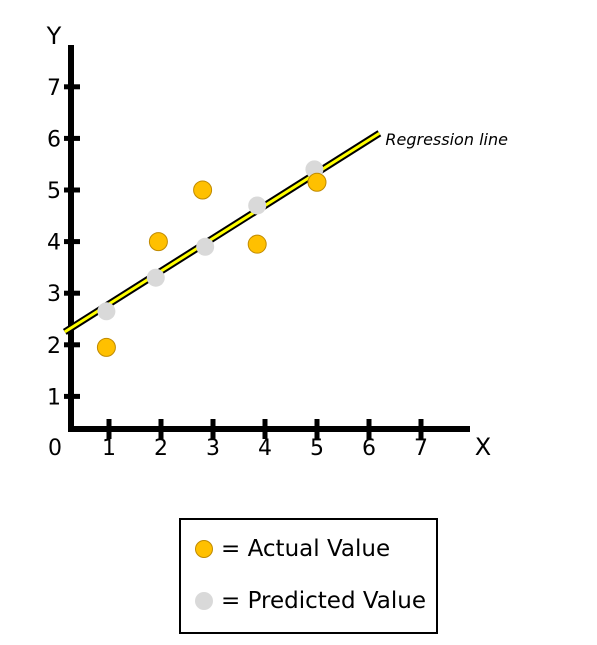  Describe the element at coordinates (54, 243) in the screenshot. I see `y-tick-label: 4` at that location.